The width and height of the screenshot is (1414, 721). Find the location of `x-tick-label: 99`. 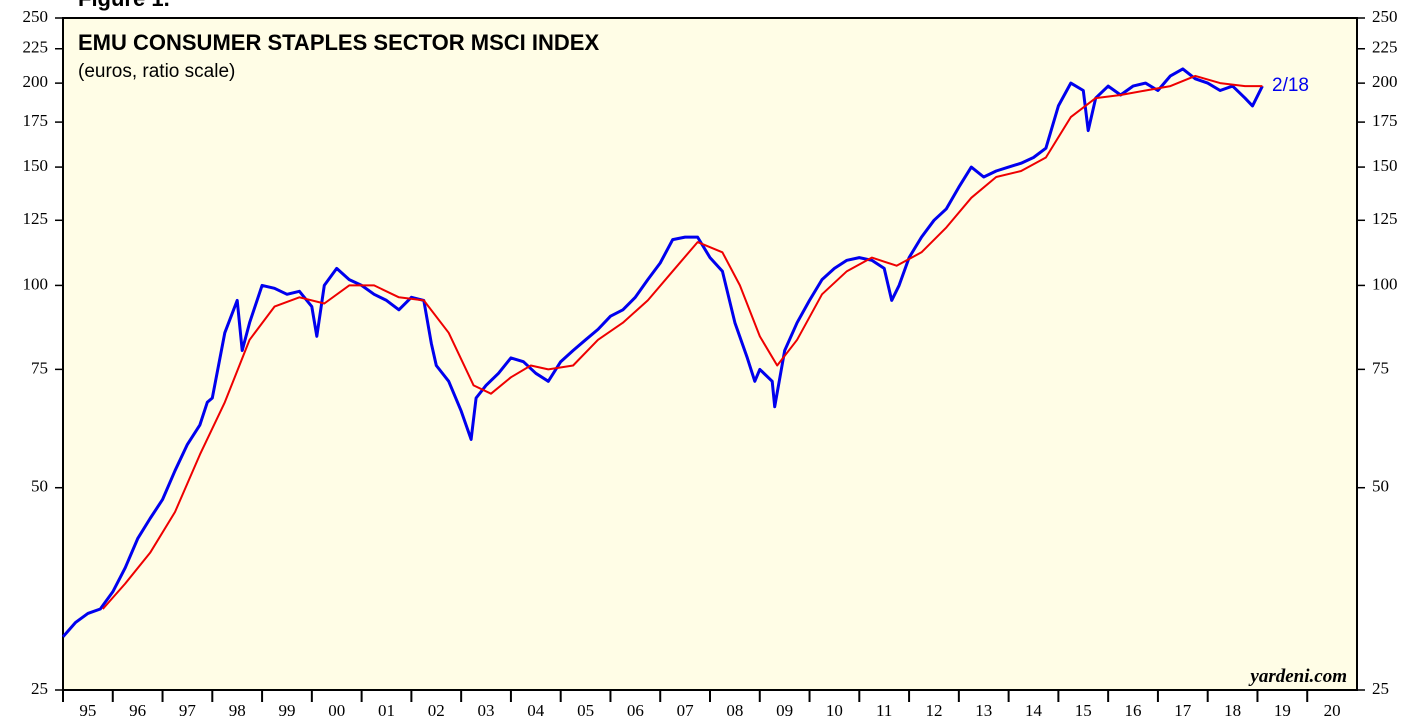

x-tick-label: 99 is located at coordinates (286, 710).